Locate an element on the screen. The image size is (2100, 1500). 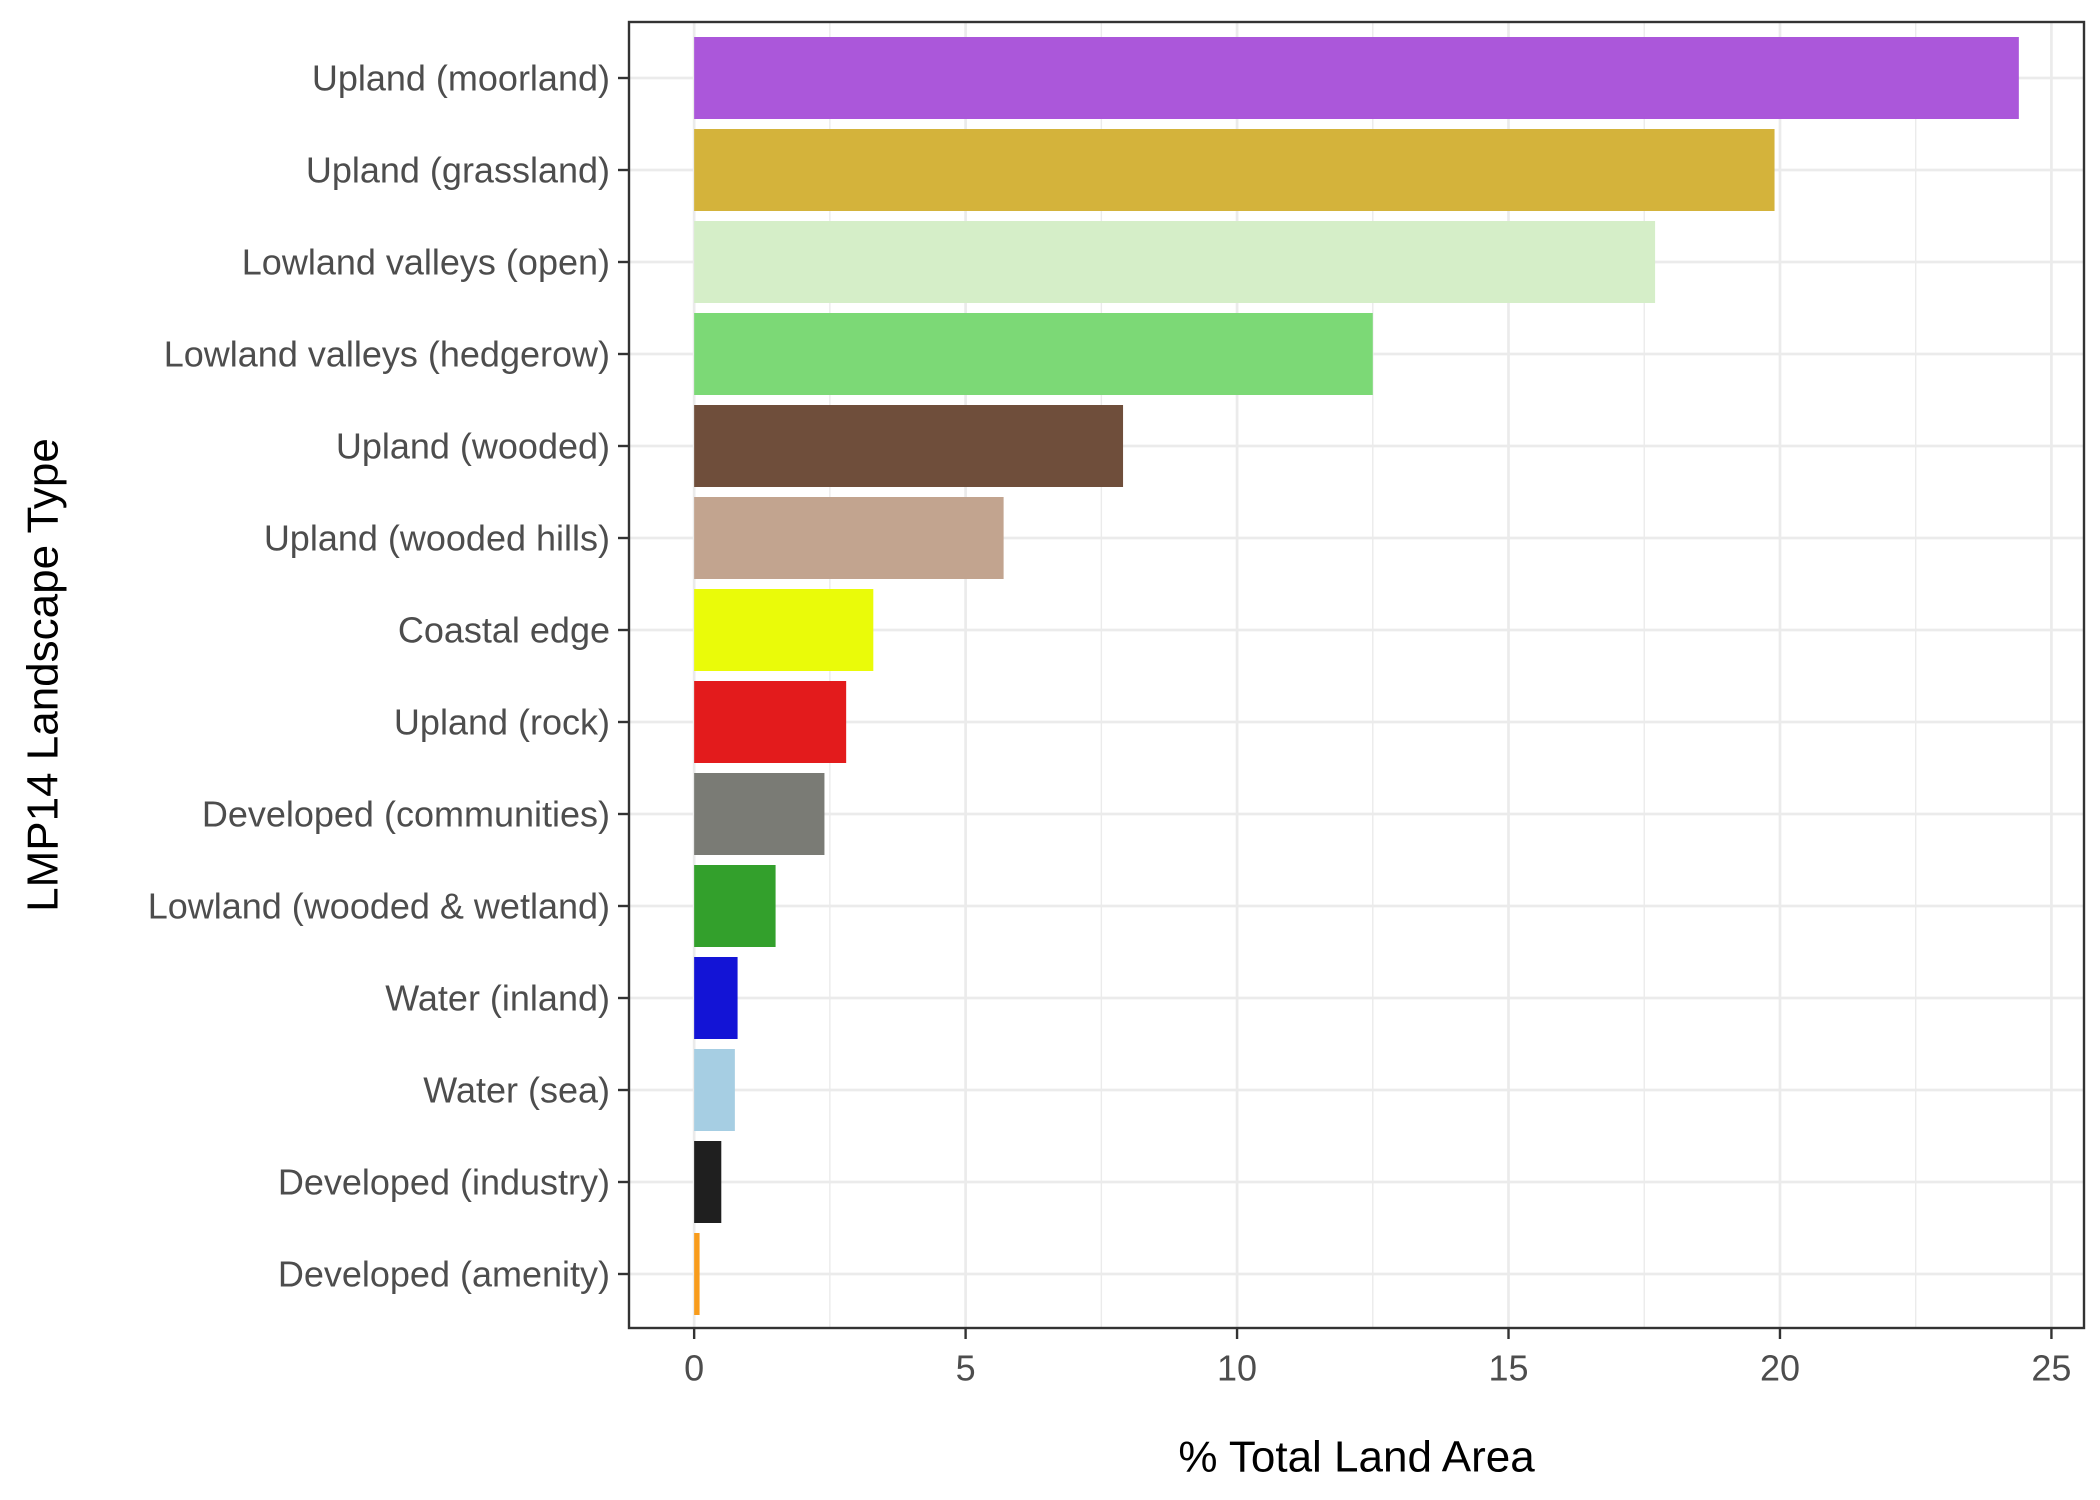
x-tick-label: 5 is located at coordinates (966, 1368).